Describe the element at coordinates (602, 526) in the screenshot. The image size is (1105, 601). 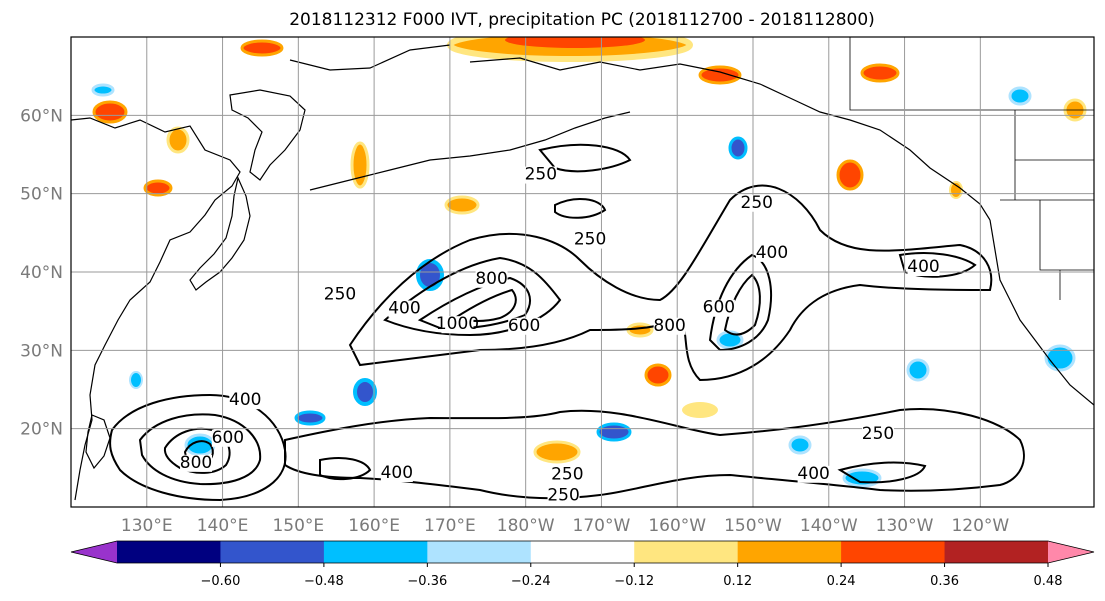
I see `lon-tick-label: 170°W` at that location.